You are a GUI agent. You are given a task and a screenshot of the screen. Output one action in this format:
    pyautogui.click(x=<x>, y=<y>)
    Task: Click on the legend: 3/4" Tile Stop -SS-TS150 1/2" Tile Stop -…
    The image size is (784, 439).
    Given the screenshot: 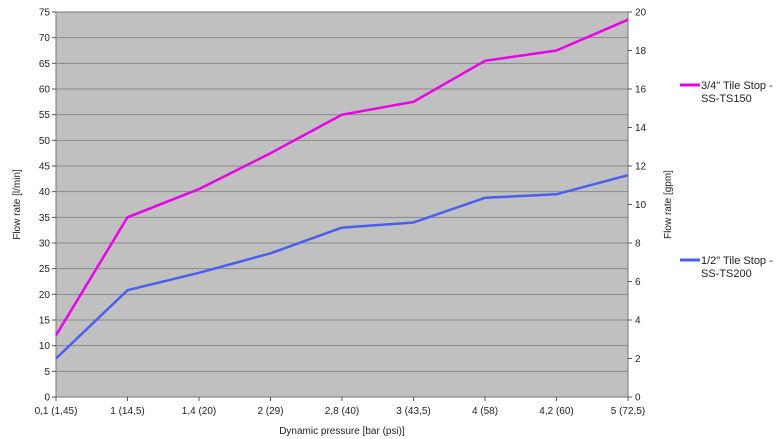 What is the action you would take?
    pyautogui.click(x=726, y=180)
    